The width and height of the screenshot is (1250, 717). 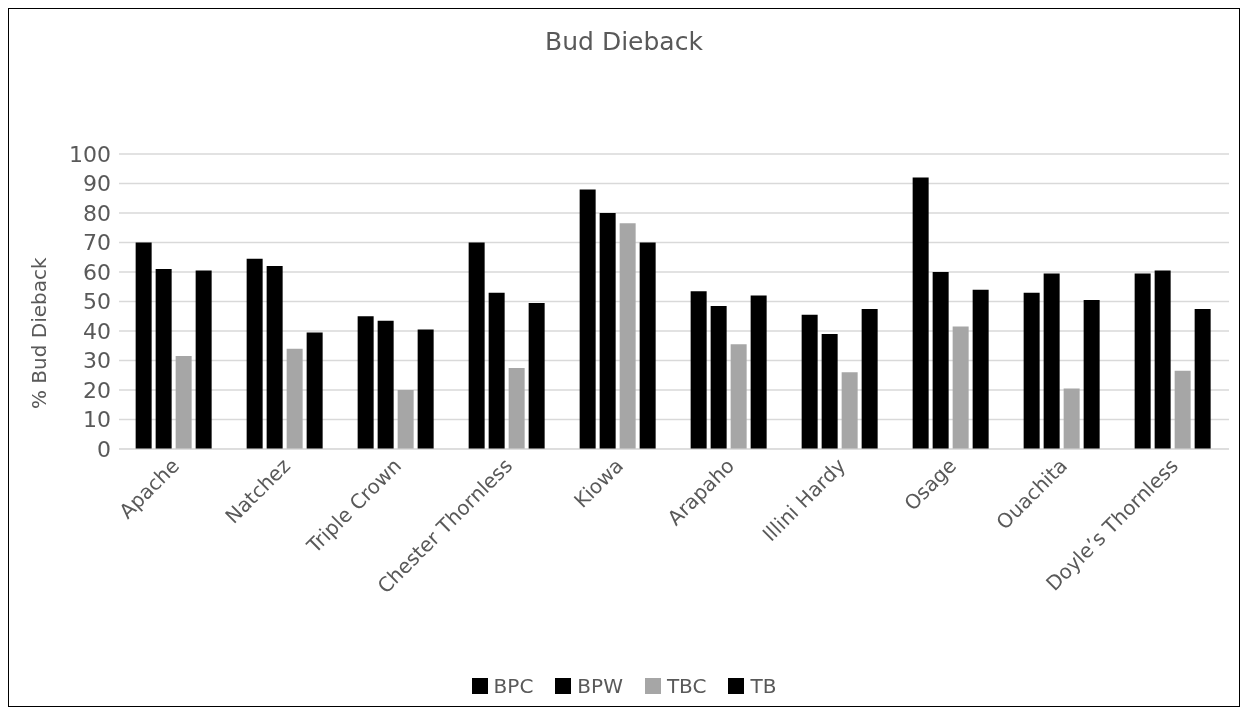 I want to click on legend-label: TBC, so click(x=686, y=686).